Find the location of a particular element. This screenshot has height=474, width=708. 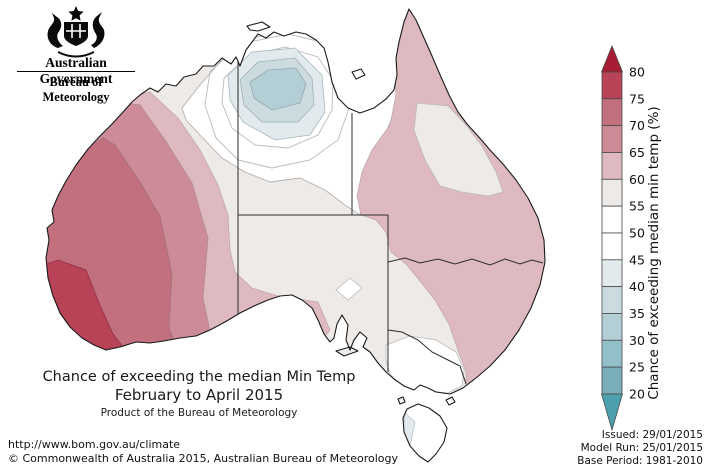

legend-tick-label: 20 is located at coordinates (637, 393).